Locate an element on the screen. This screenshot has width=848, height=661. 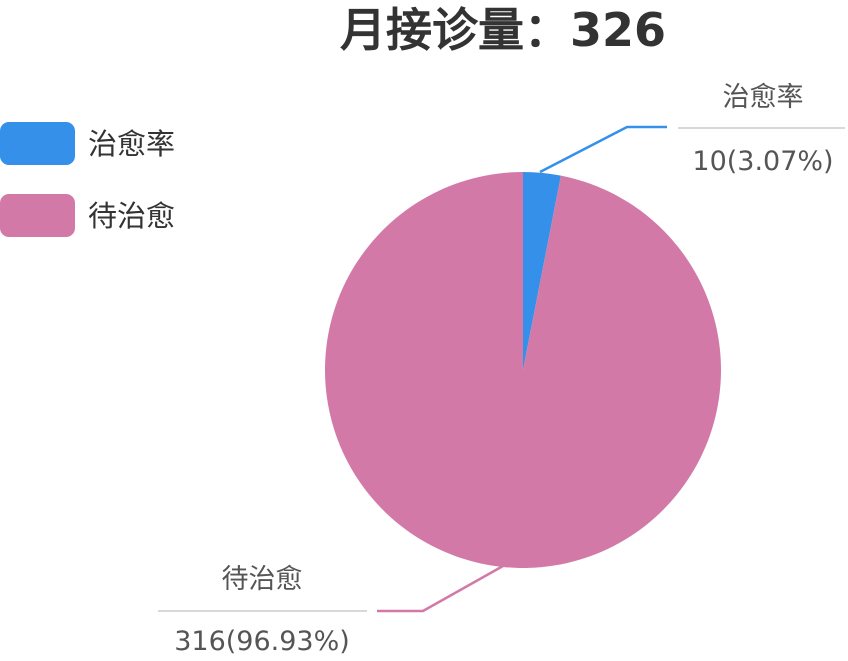
callout-line-cured is located at coordinates (603, 149).